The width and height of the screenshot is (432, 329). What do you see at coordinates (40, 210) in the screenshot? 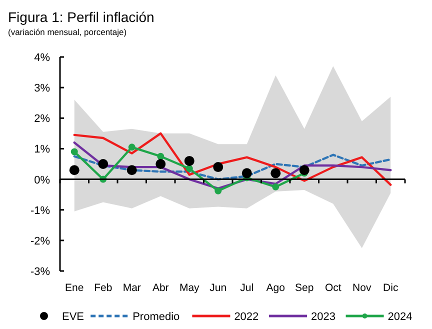
I see `y-tick-label: -1%` at bounding box center [40, 210].